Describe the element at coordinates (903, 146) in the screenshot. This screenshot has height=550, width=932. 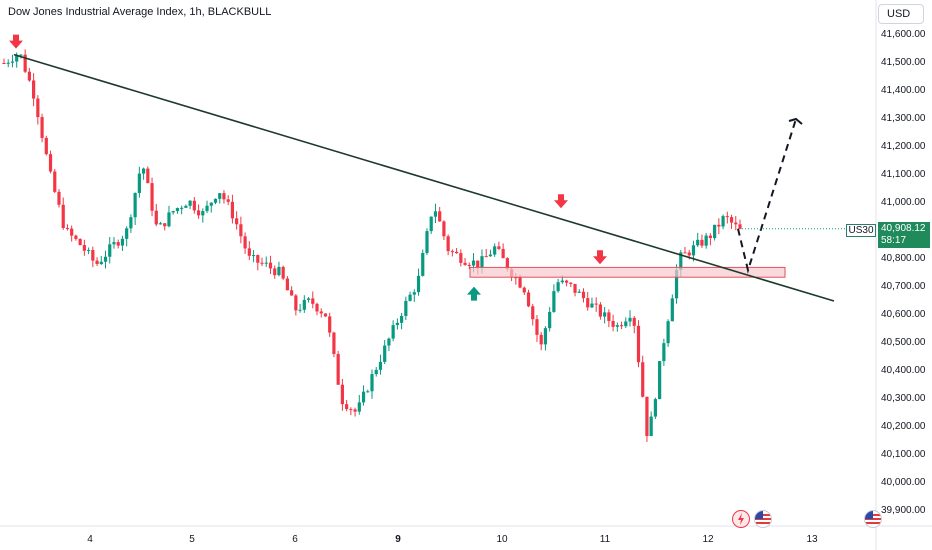
I see `price-tick-label: 41,200.00` at that location.